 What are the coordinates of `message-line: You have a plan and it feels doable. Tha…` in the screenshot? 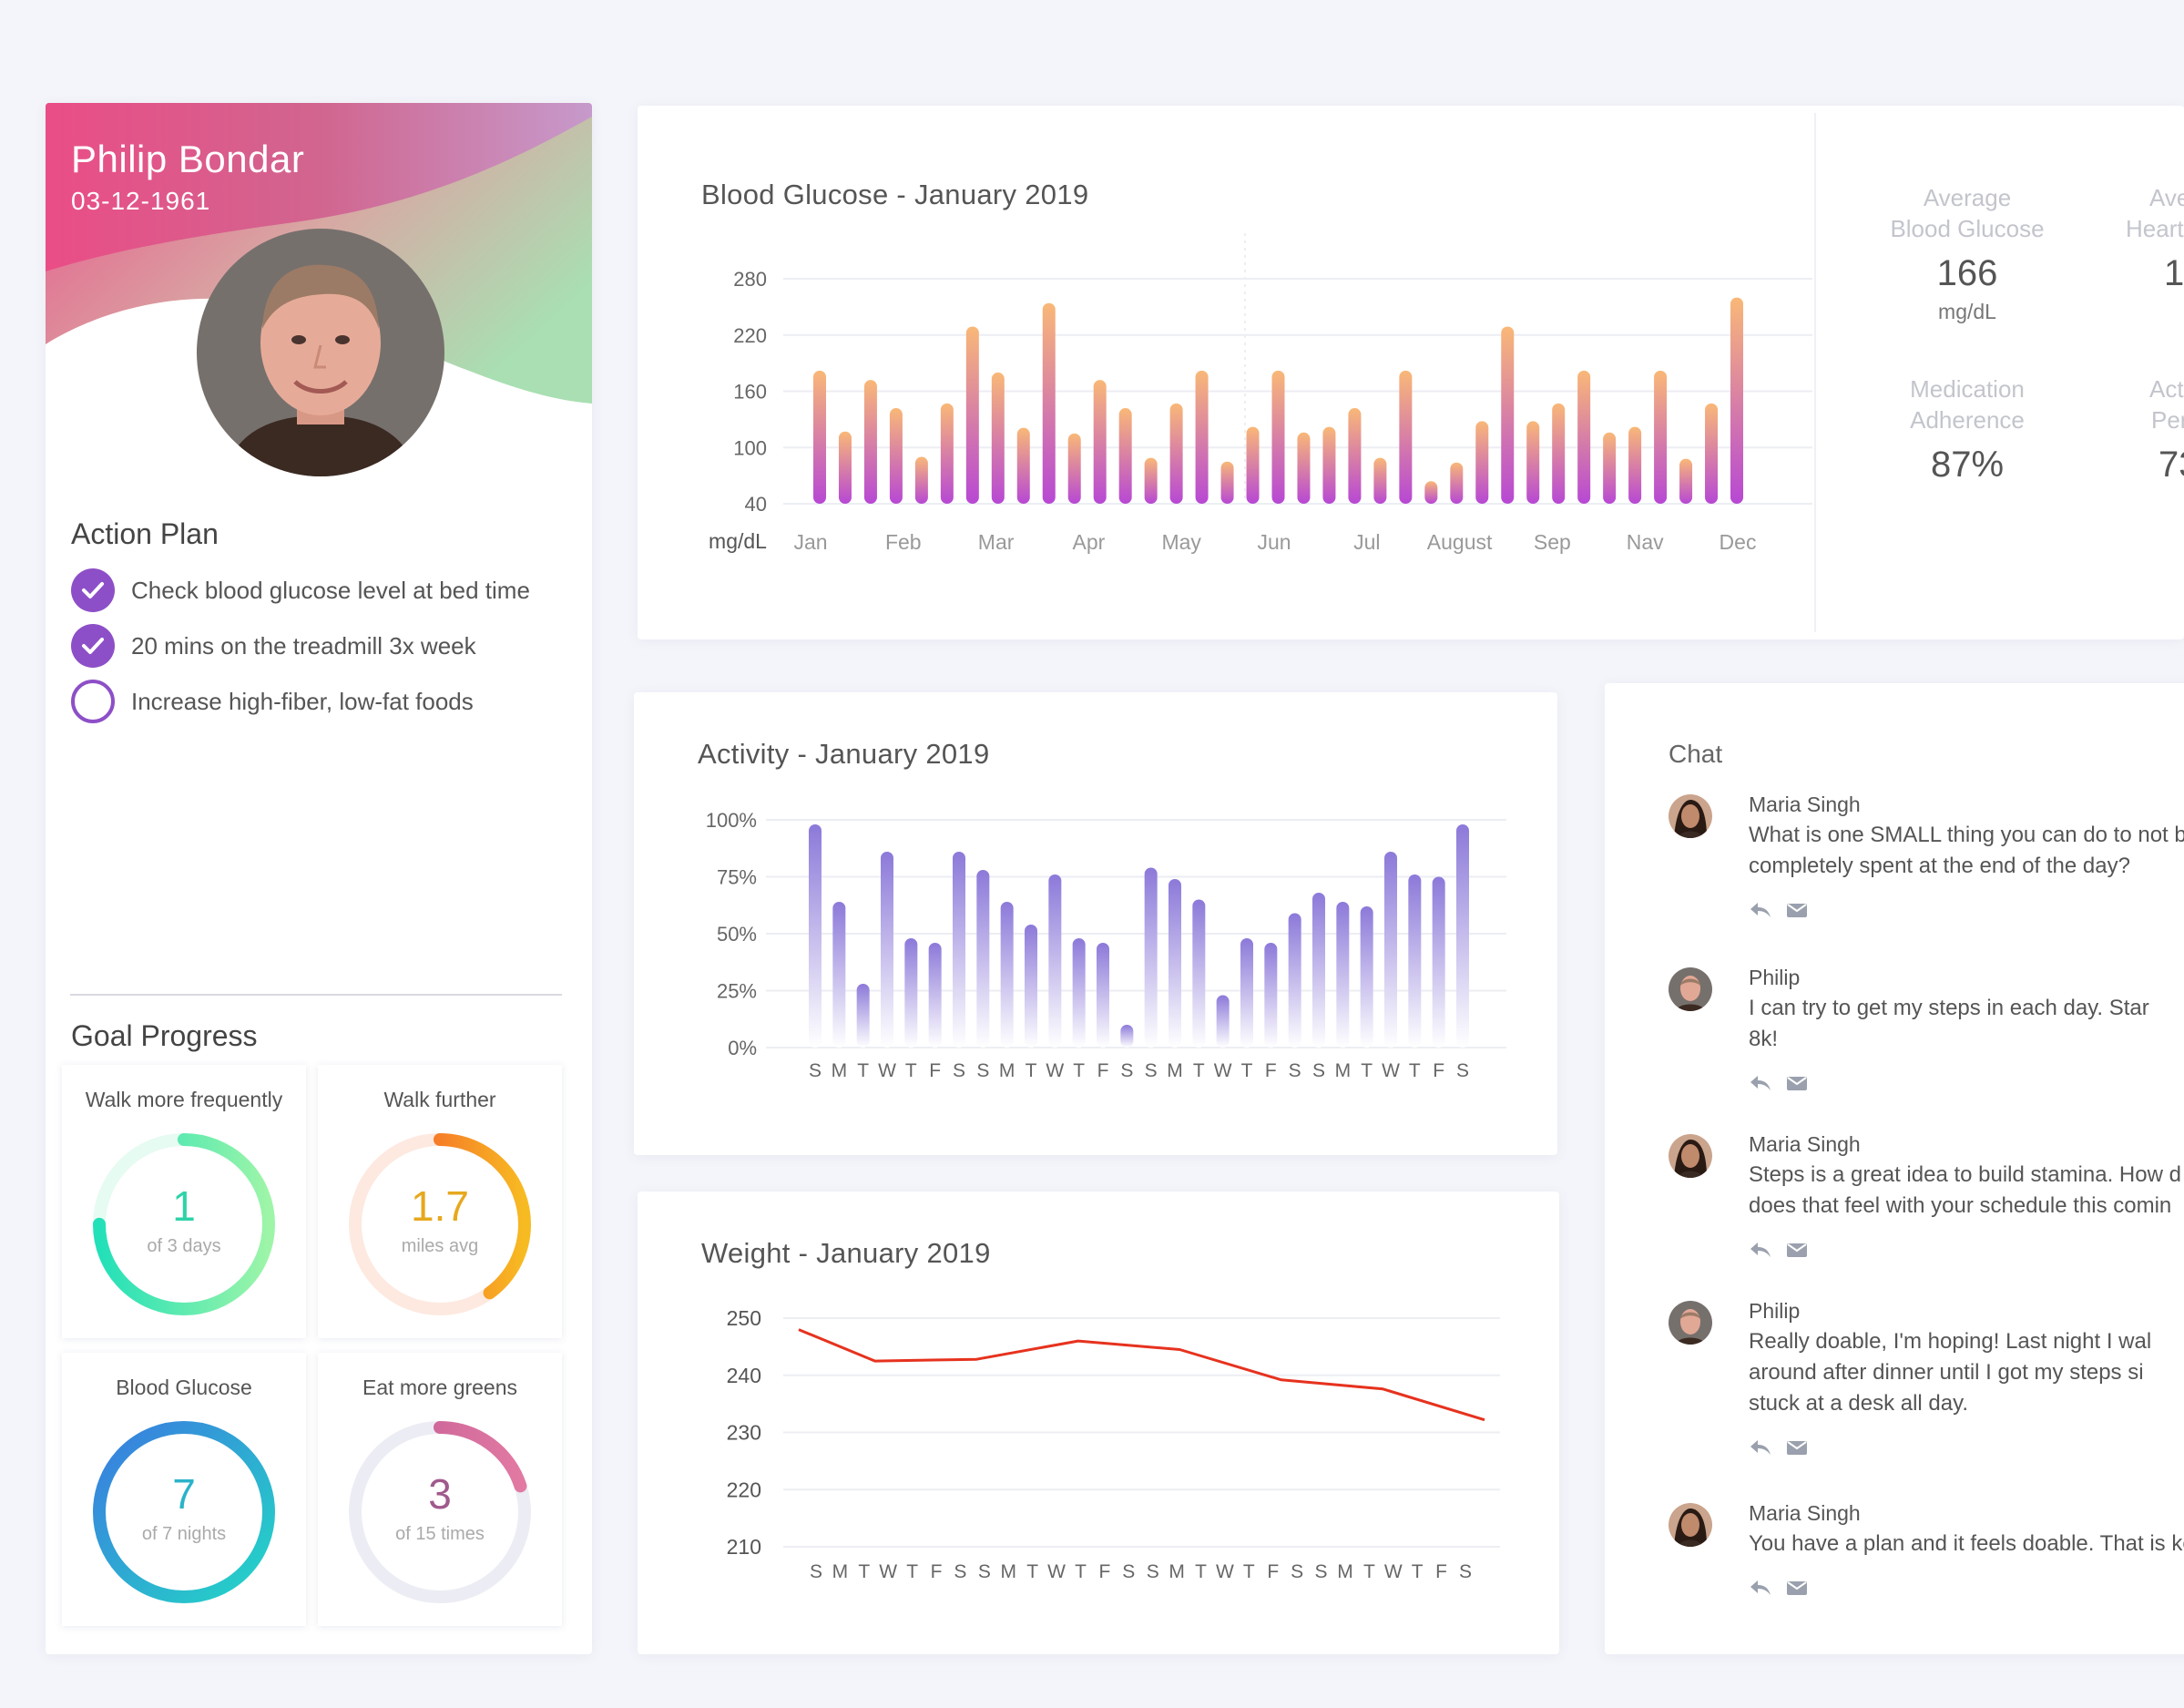 It's located at (1966, 1543).